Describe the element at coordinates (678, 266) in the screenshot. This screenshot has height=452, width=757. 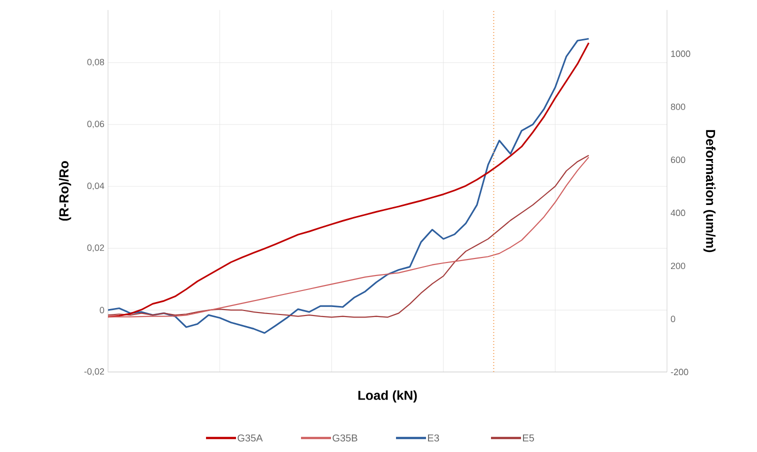
I see `y2-tick-label: 200` at that location.